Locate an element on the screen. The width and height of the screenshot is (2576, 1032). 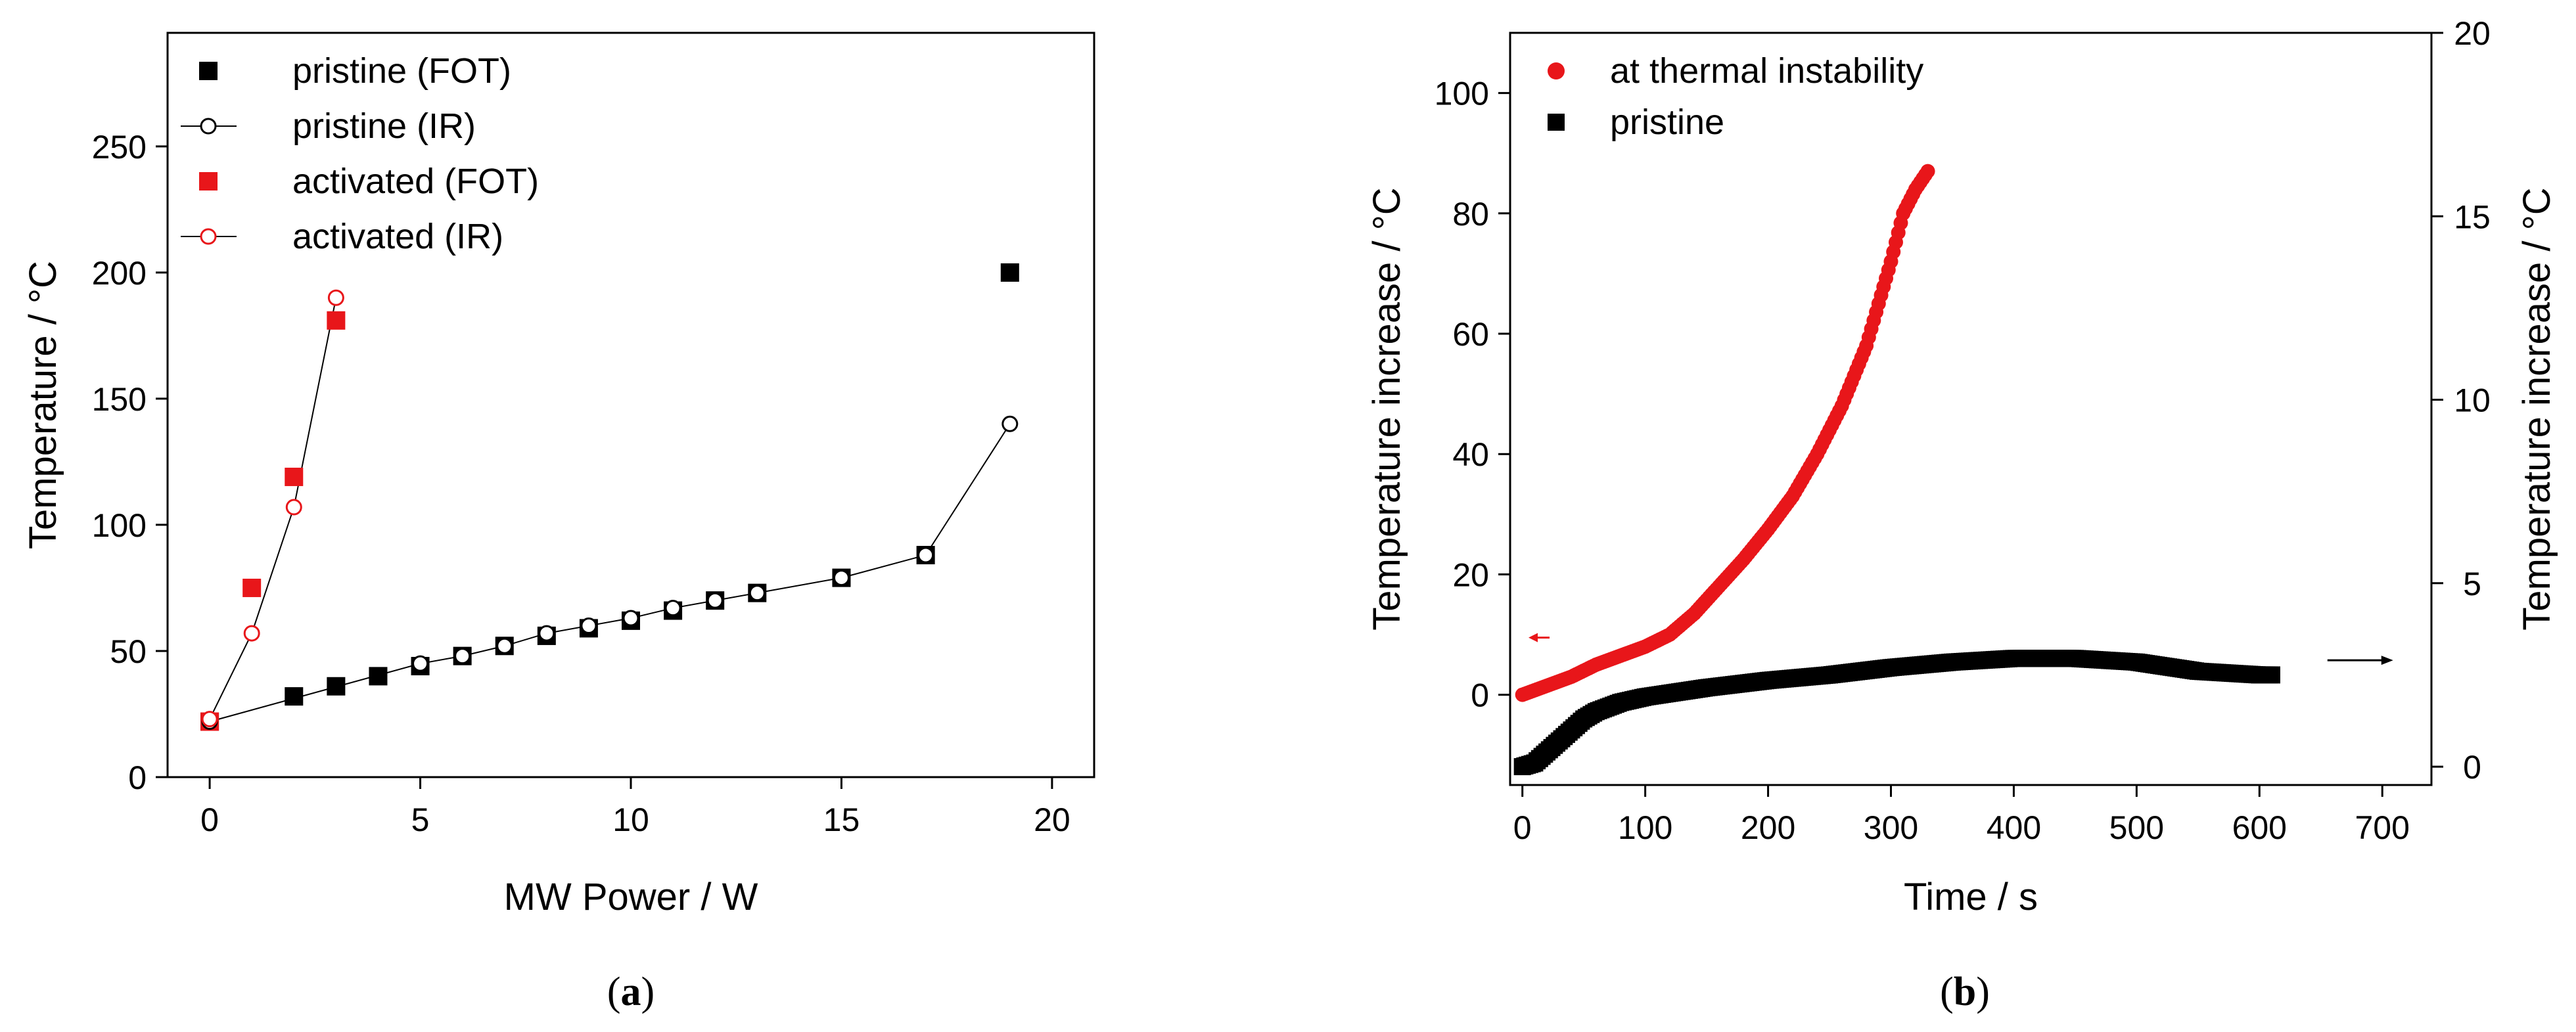
arrow-left-head is located at coordinates (1534, 638).